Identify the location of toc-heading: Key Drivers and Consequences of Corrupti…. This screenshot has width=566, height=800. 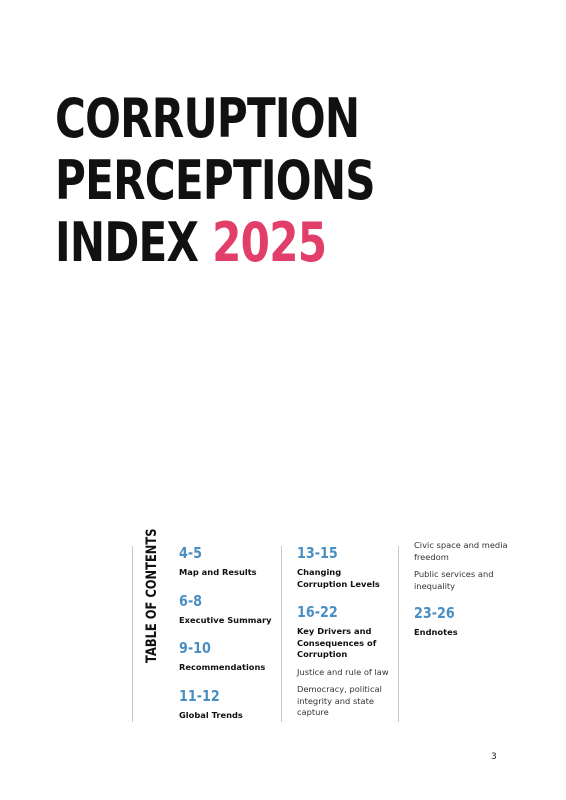
(337, 642).